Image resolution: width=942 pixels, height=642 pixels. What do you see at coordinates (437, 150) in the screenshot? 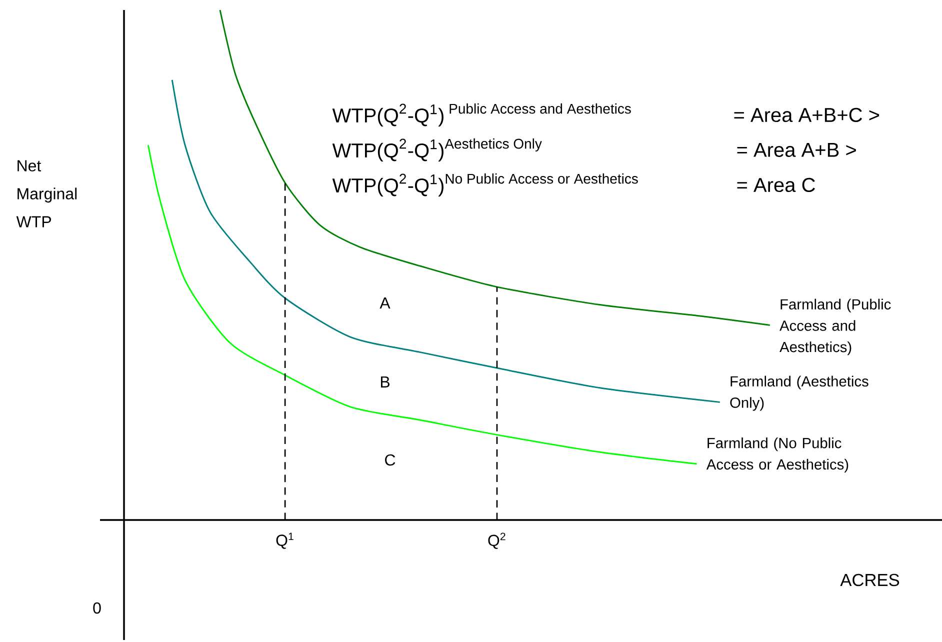
I see `annotation: $\text{WTP(Q}^{\text{2}}\text{-Q}^{\text{1}}\text{)}^{\text{Aesthetics Only}}$` at bounding box center [437, 150].